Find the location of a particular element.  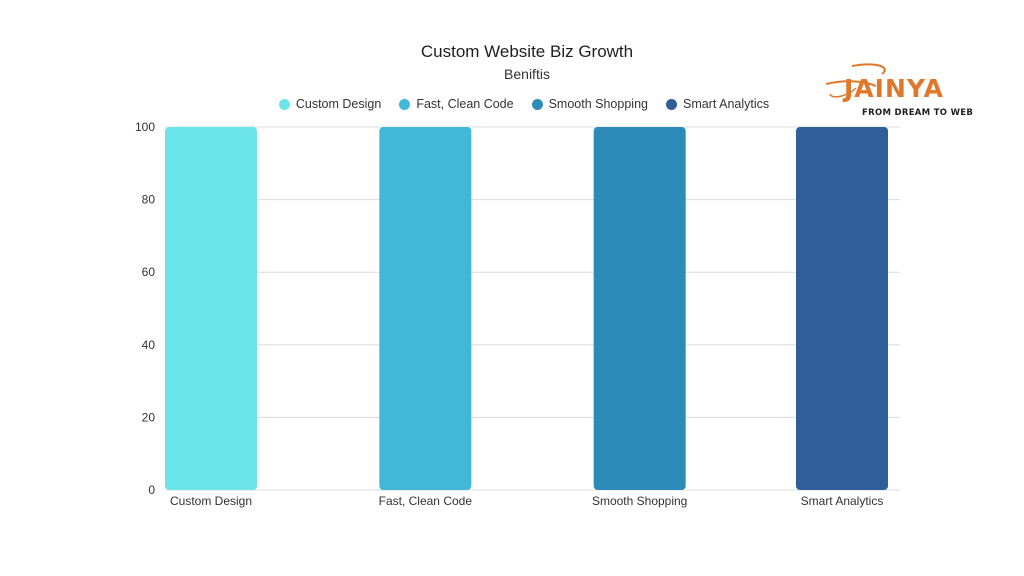

legend-item-fast-clean-code: Fast, Clean Code is located at coordinates (456, 104).